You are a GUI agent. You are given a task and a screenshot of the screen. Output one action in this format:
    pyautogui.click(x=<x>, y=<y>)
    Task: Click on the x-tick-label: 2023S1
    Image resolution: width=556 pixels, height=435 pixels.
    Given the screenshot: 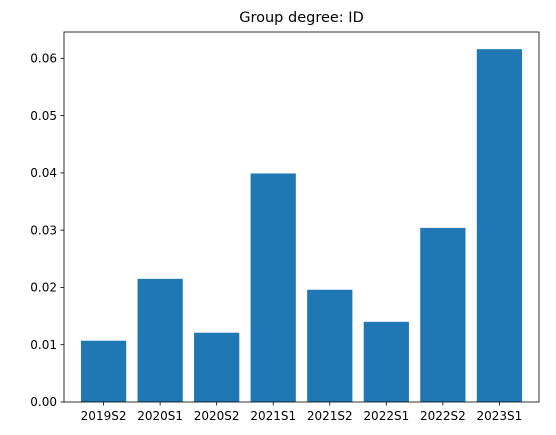 What is the action you would take?
    pyautogui.click(x=500, y=416)
    